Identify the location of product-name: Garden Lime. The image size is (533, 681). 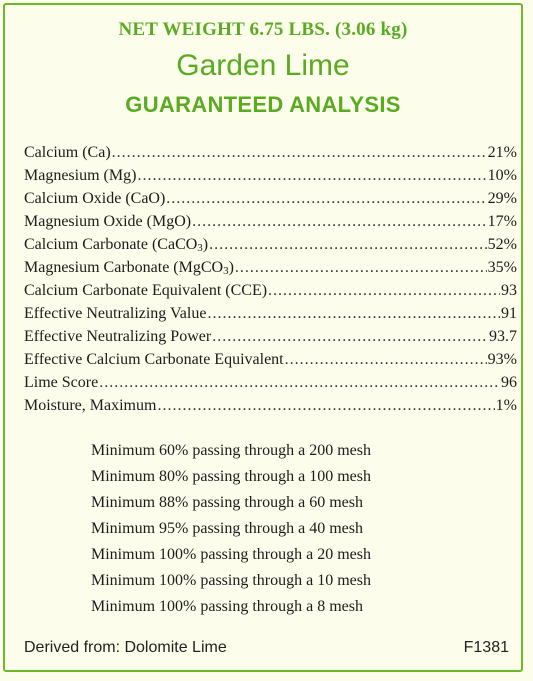
(263, 65).